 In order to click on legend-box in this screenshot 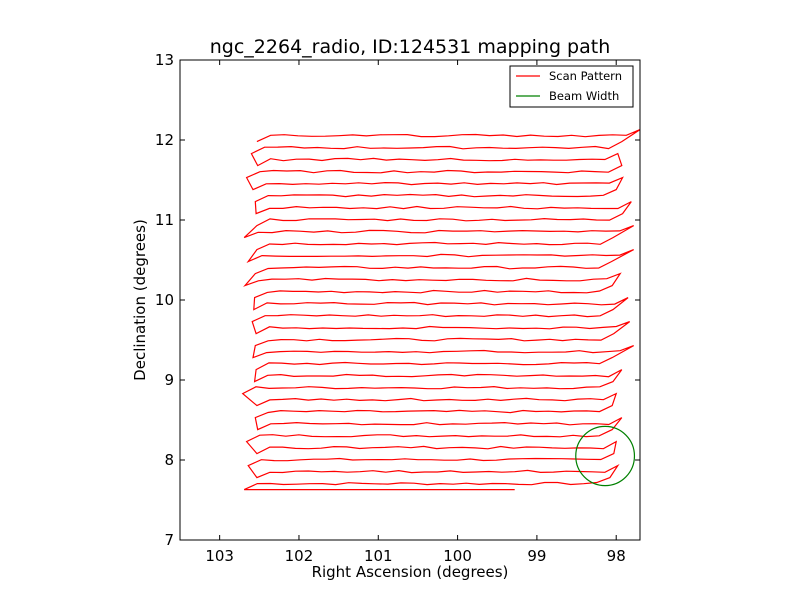, I will do `click(571, 86)`.